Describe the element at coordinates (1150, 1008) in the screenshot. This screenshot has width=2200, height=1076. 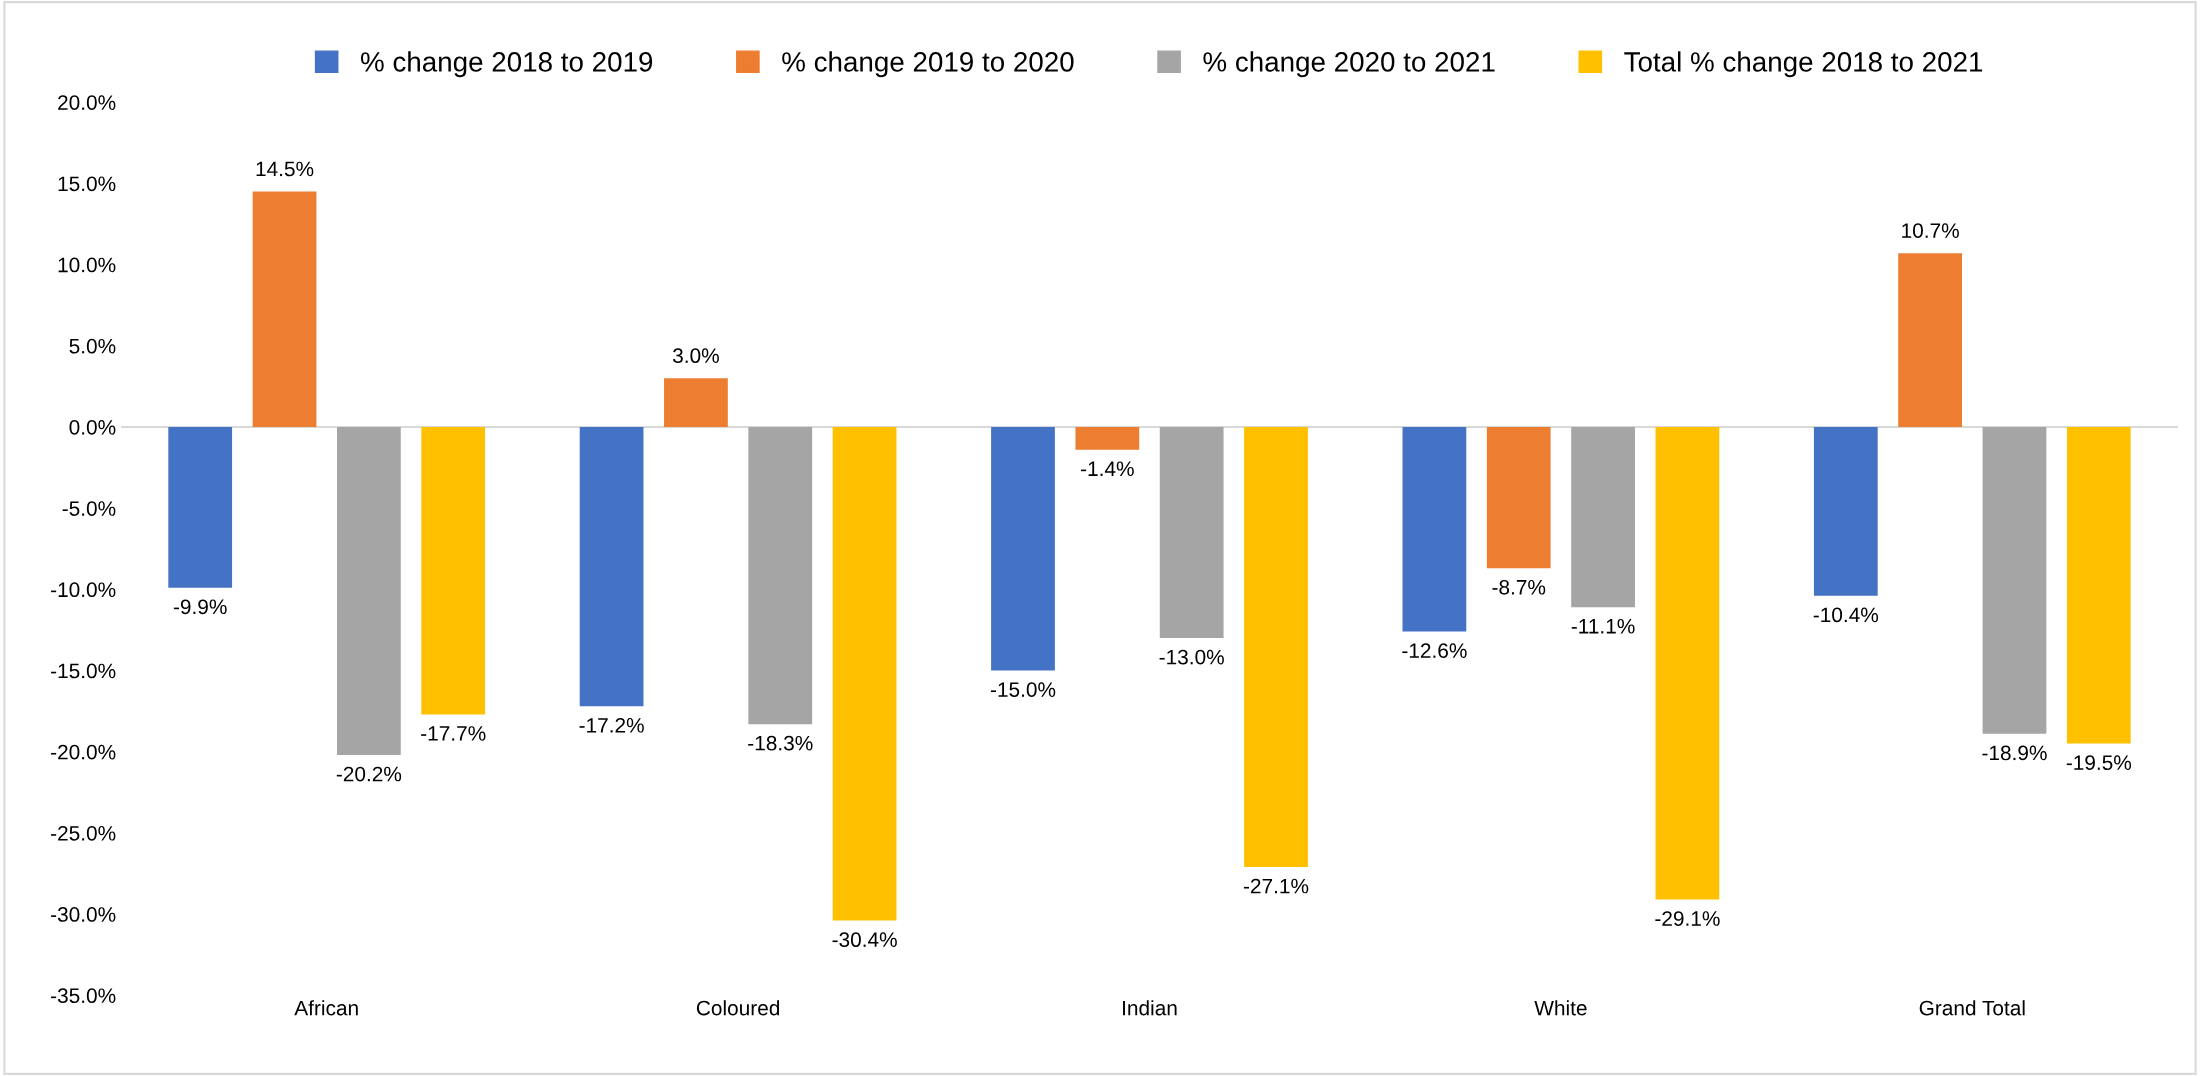
I see `x-tick-label: Indian` at that location.